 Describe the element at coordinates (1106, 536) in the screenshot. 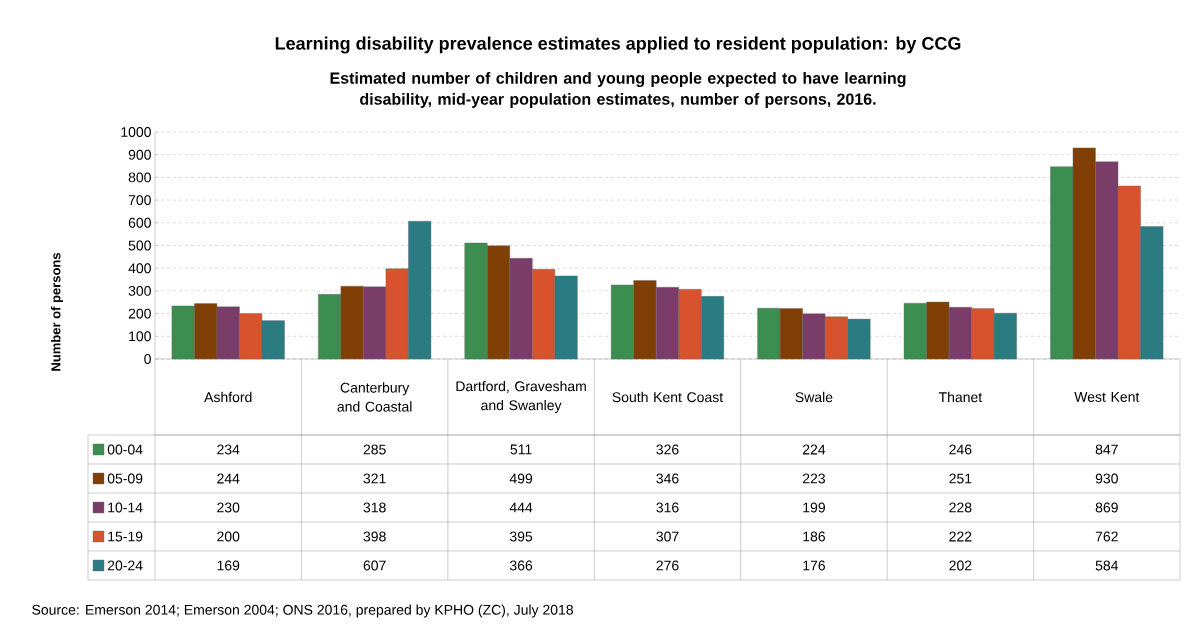

I see `data-label: 762` at that location.